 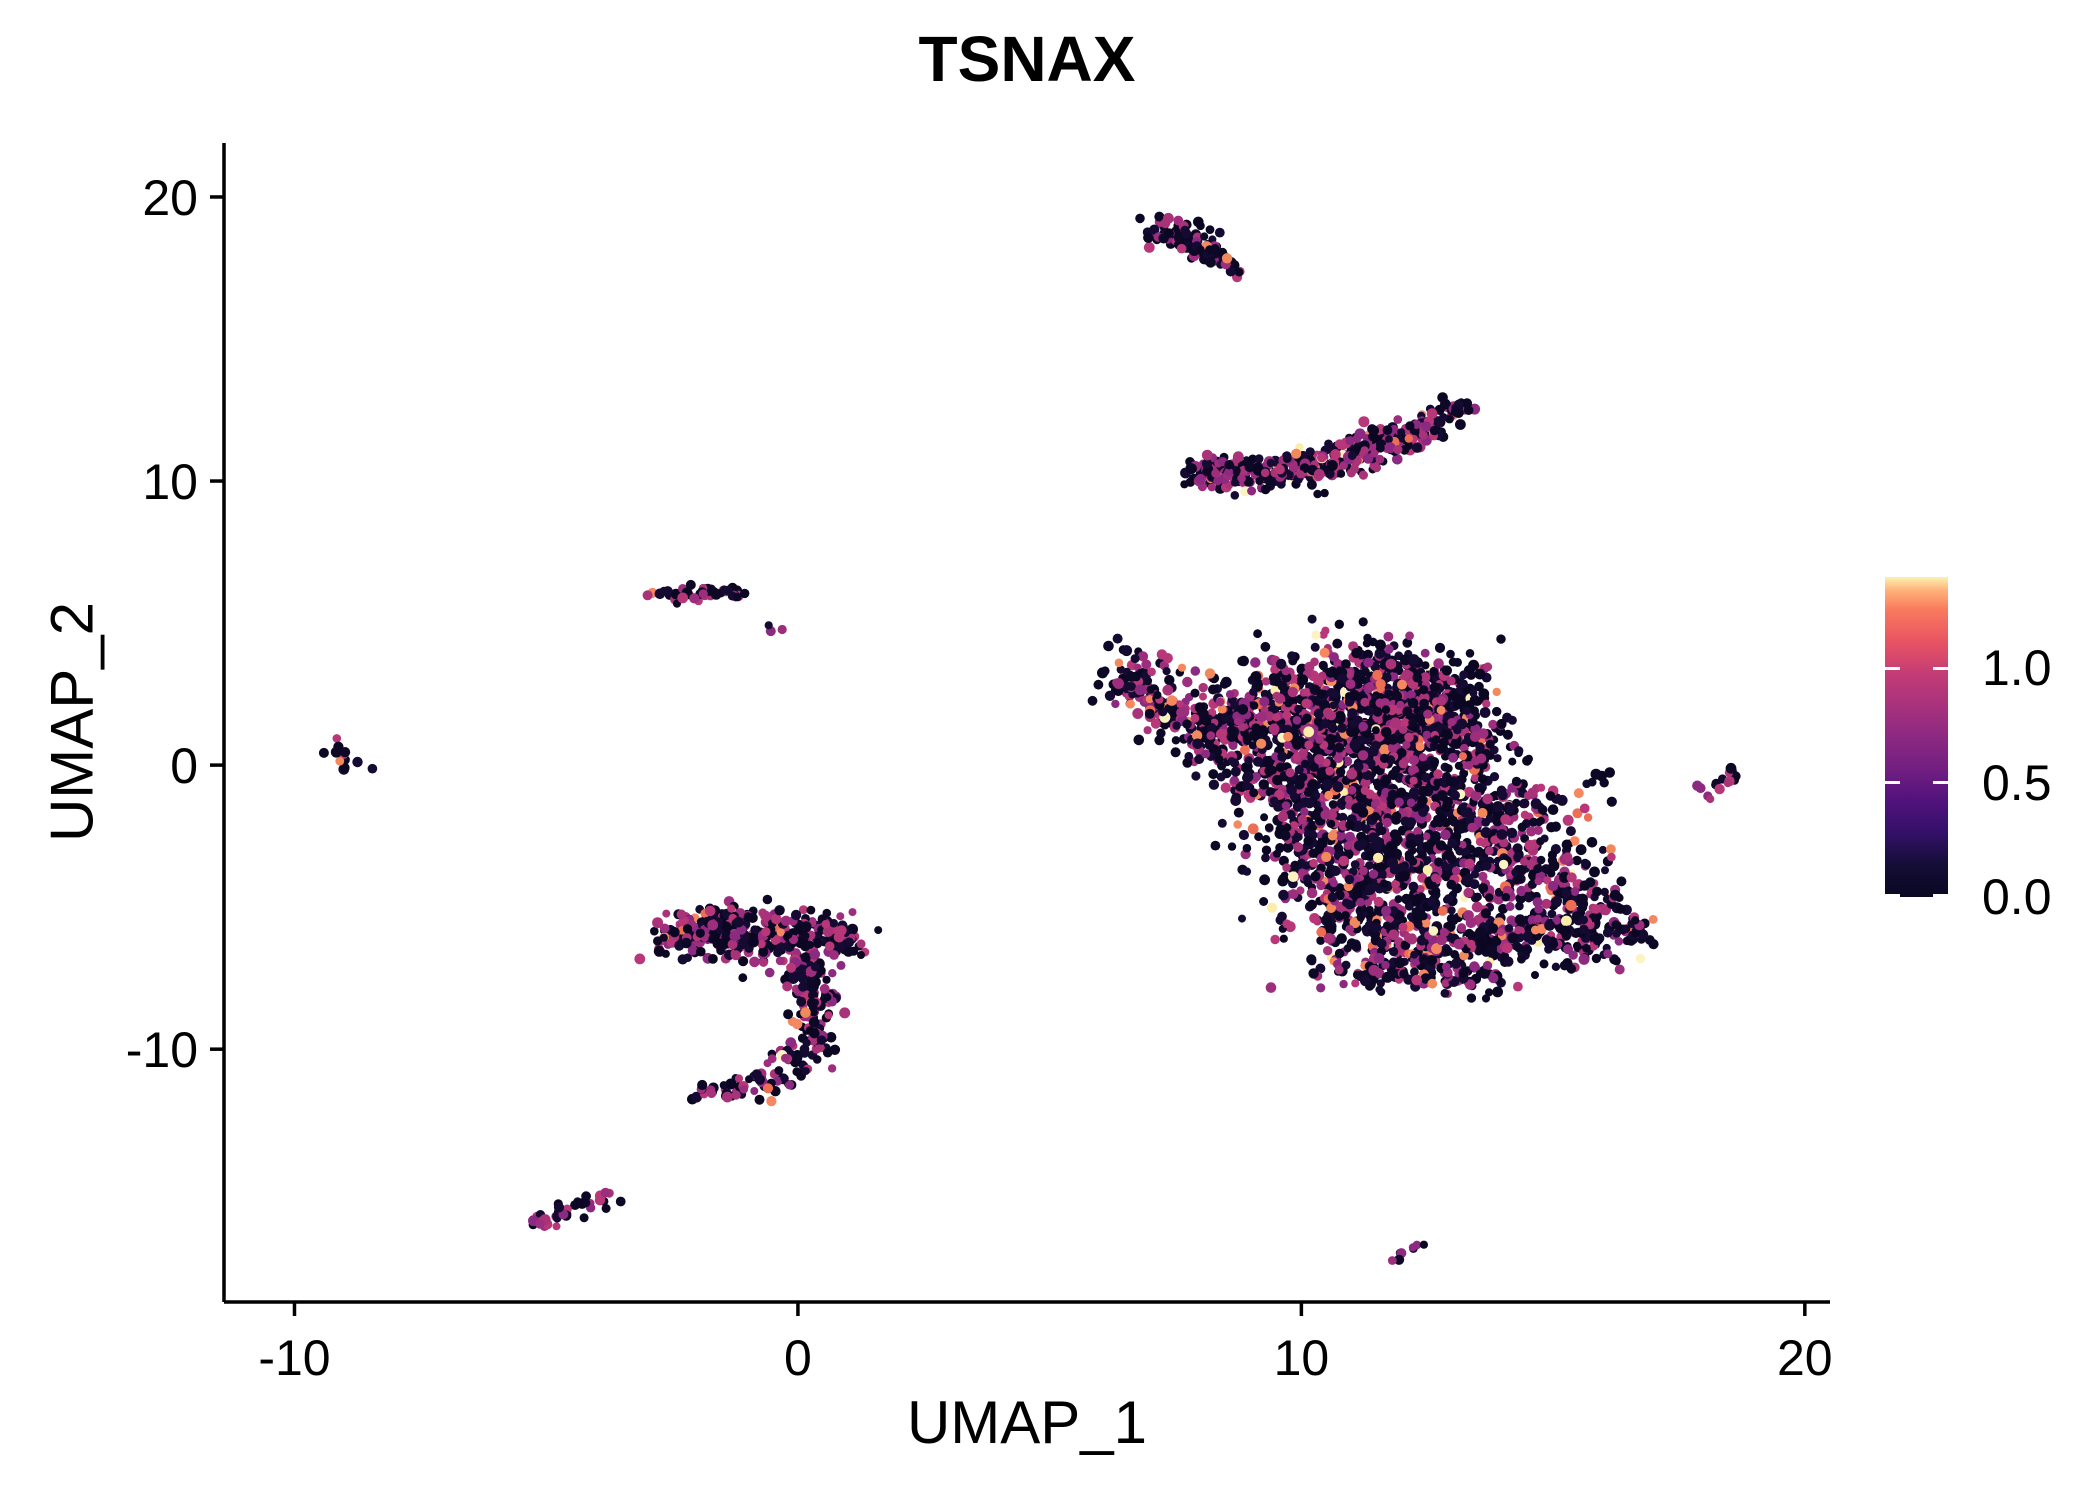 I want to click on x-tick-label: 20, so click(x=1805, y=1358).